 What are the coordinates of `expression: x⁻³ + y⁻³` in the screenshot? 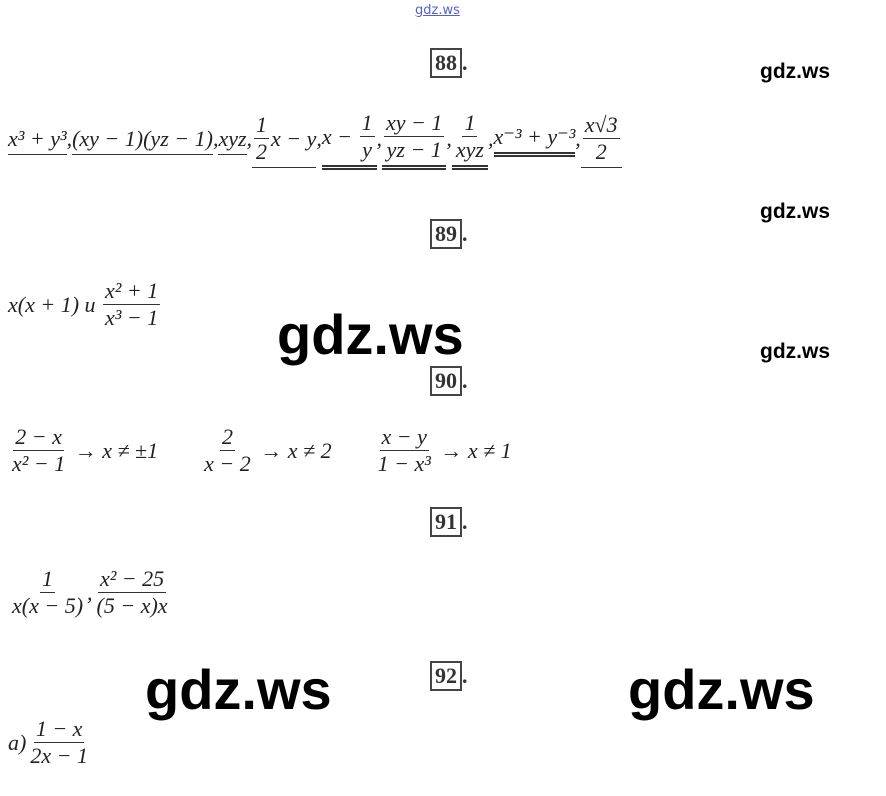 It's located at (534, 140).